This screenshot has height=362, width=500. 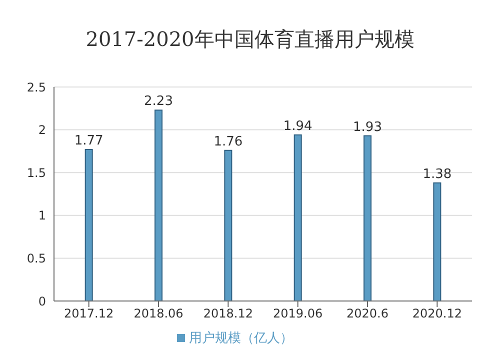 What do you see at coordinates (36, 258) in the screenshot?
I see `y-tick-label: 0.5` at bounding box center [36, 258].